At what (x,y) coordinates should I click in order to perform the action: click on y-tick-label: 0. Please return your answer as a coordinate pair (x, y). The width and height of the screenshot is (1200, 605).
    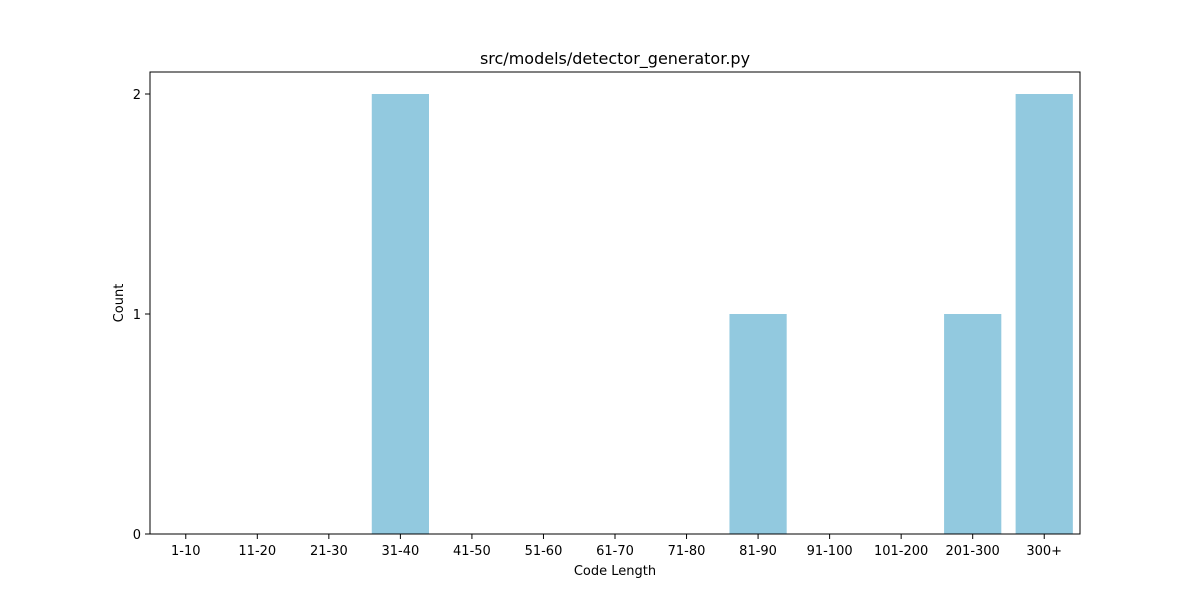
    Looking at the image, I should click on (137, 535).